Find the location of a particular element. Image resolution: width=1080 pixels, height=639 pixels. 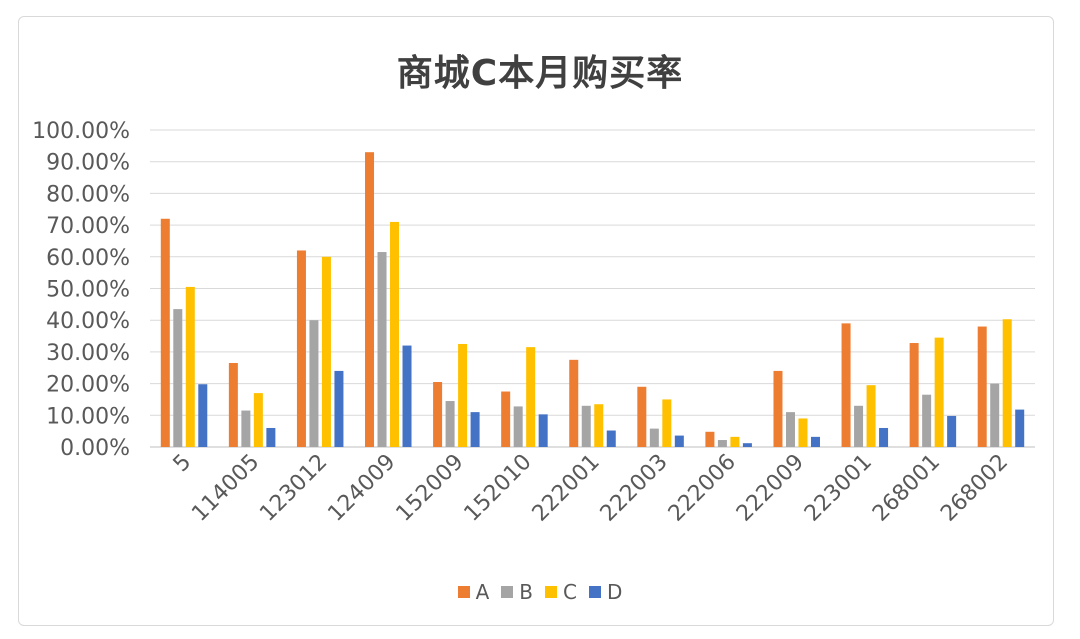

x-tick-label: 114005 is located at coordinates (225, 488).